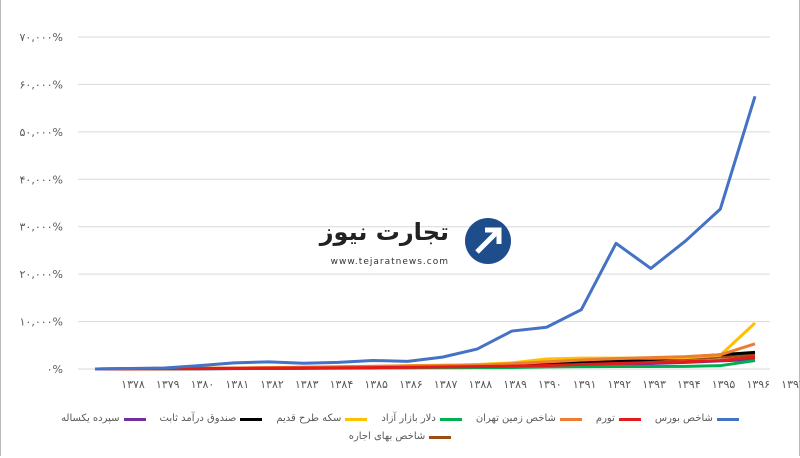  Describe the element at coordinates (446, 384) in the screenshot. I see `x-tick-label: ۱۳۸۷` at that location.